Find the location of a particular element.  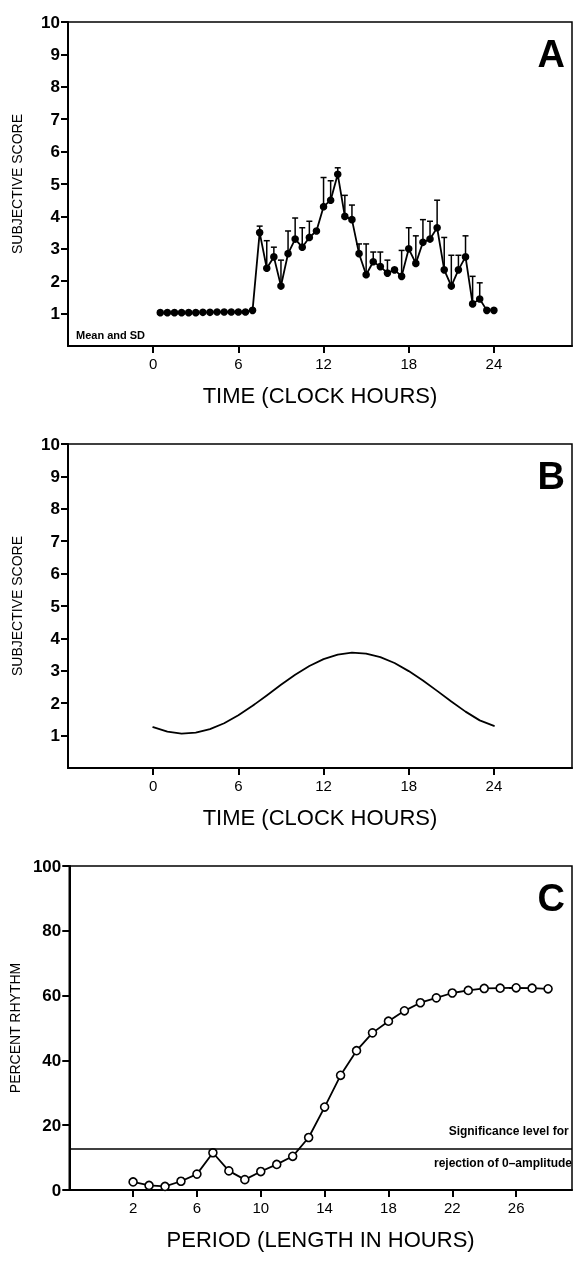

y-axis-title: PERCENT RHYTHM is located at coordinates (15, 1028).